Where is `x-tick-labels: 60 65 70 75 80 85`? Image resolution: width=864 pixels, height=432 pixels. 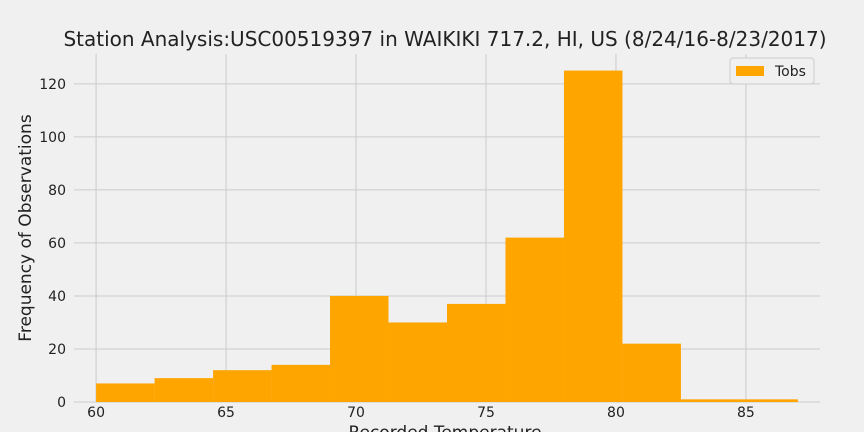
x-tick-labels: 60 65 70 75 80 85 is located at coordinates (421, 413).